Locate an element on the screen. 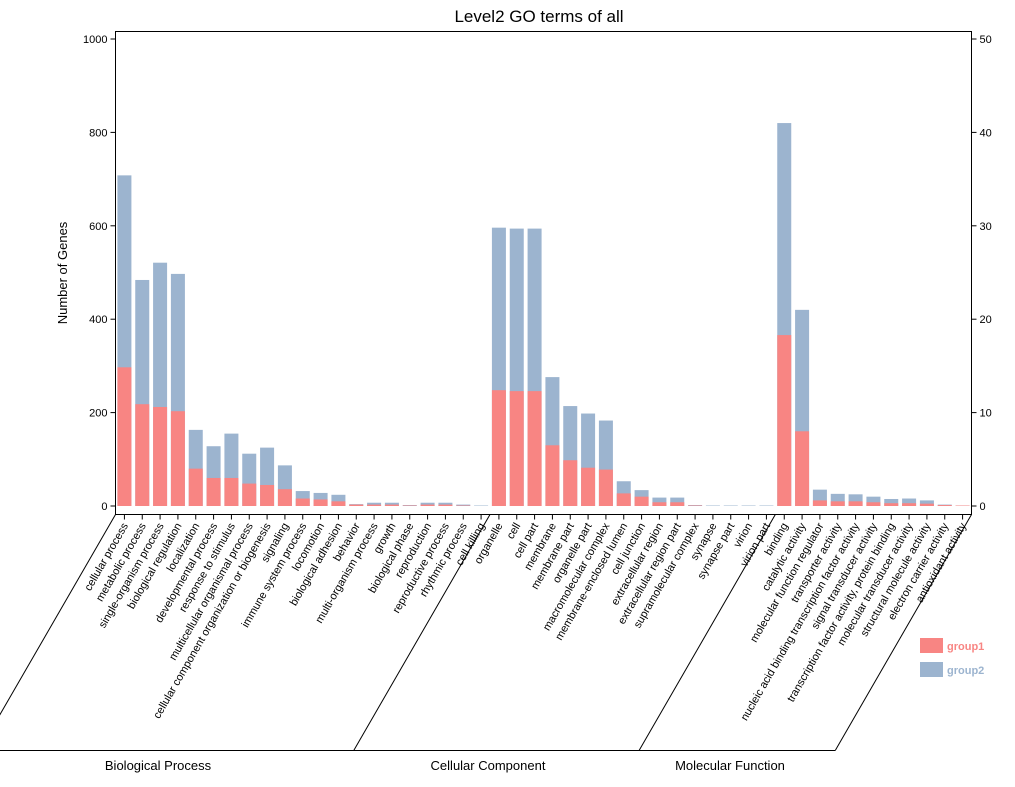 This screenshot has width=1015, height=787. legend-label-group1: group1 is located at coordinates (965, 647).